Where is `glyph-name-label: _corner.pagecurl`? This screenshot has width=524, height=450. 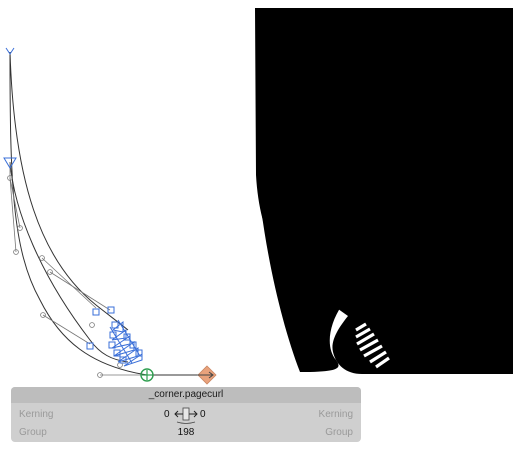
glyph-name-label: _corner.pagecurl is located at coordinates (186, 395).